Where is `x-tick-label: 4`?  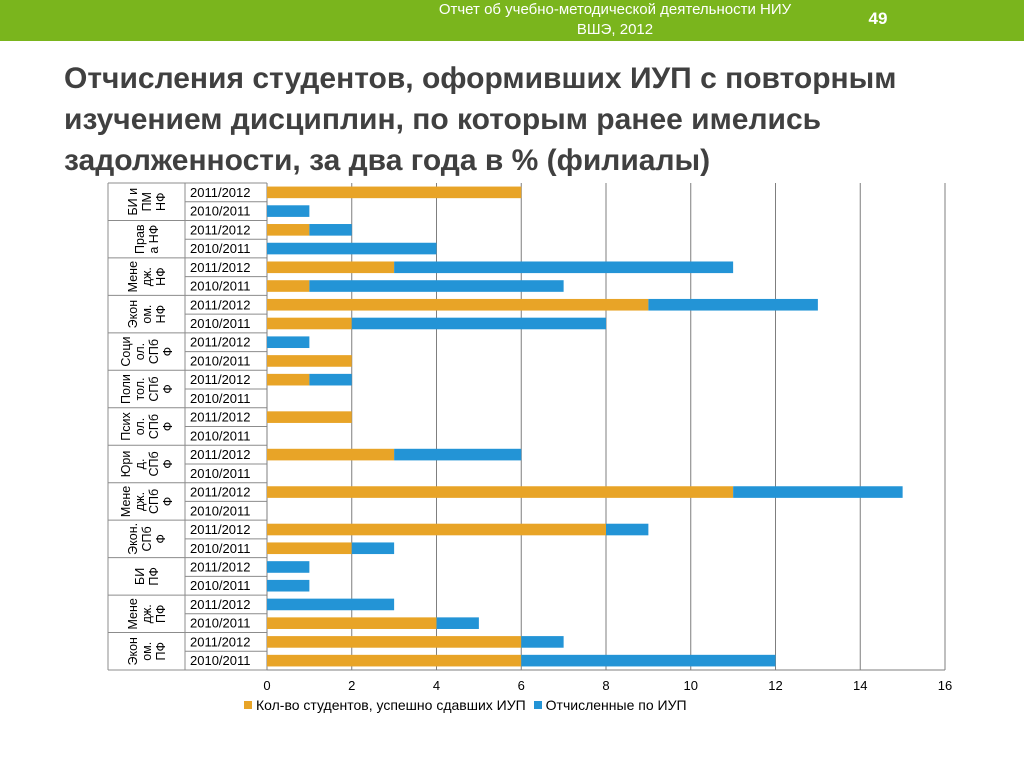
x-tick-label: 4 is located at coordinates (436, 685).